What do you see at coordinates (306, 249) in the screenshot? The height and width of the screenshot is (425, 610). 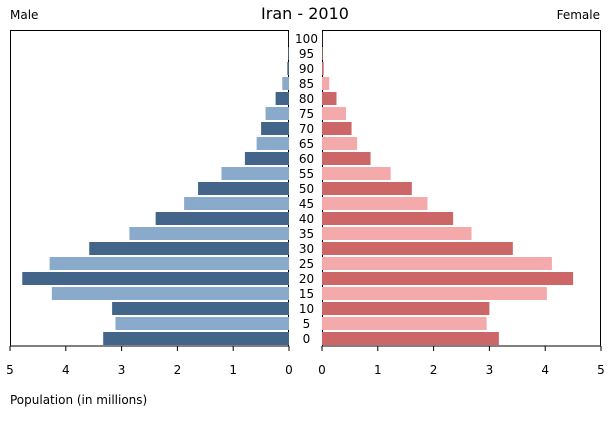 I see `age-label-30: 30` at bounding box center [306, 249].